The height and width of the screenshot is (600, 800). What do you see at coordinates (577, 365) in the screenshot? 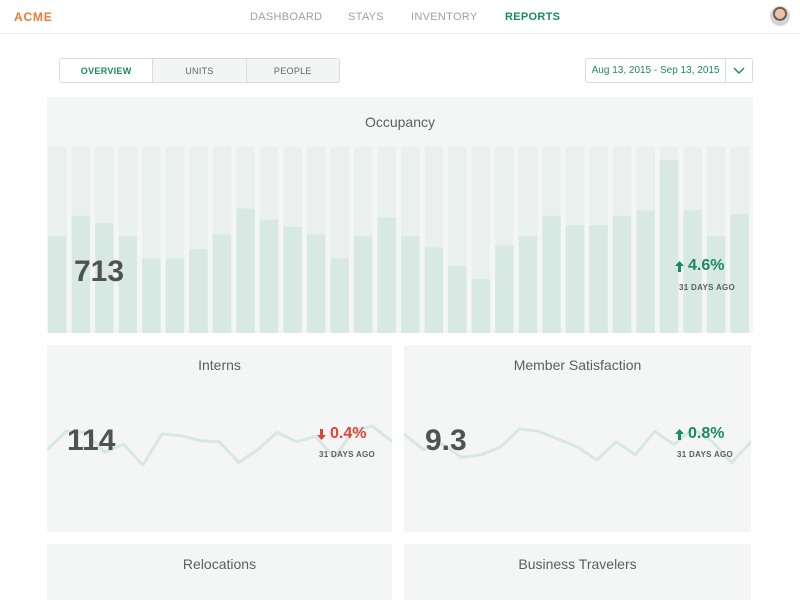
I see `satisfaction-title: Member Satisfaction` at bounding box center [577, 365].